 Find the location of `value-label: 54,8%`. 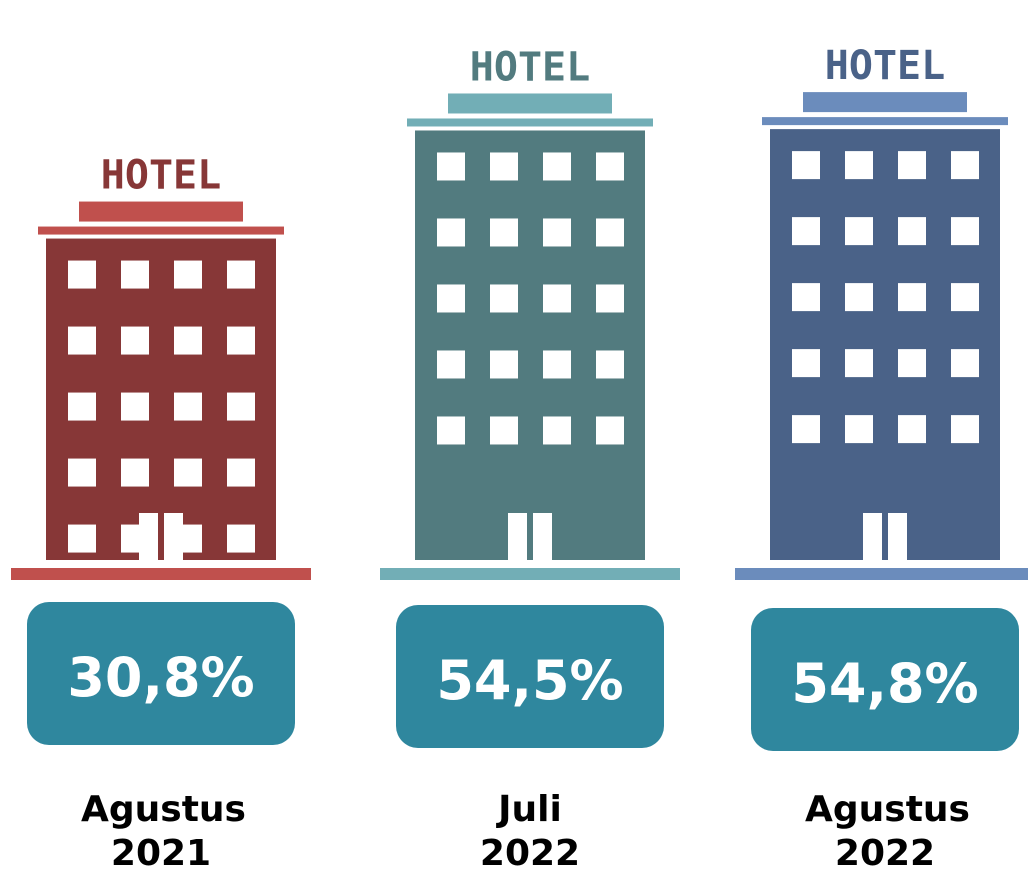

value-label: 54,8% is located at coordinates (884, 683).